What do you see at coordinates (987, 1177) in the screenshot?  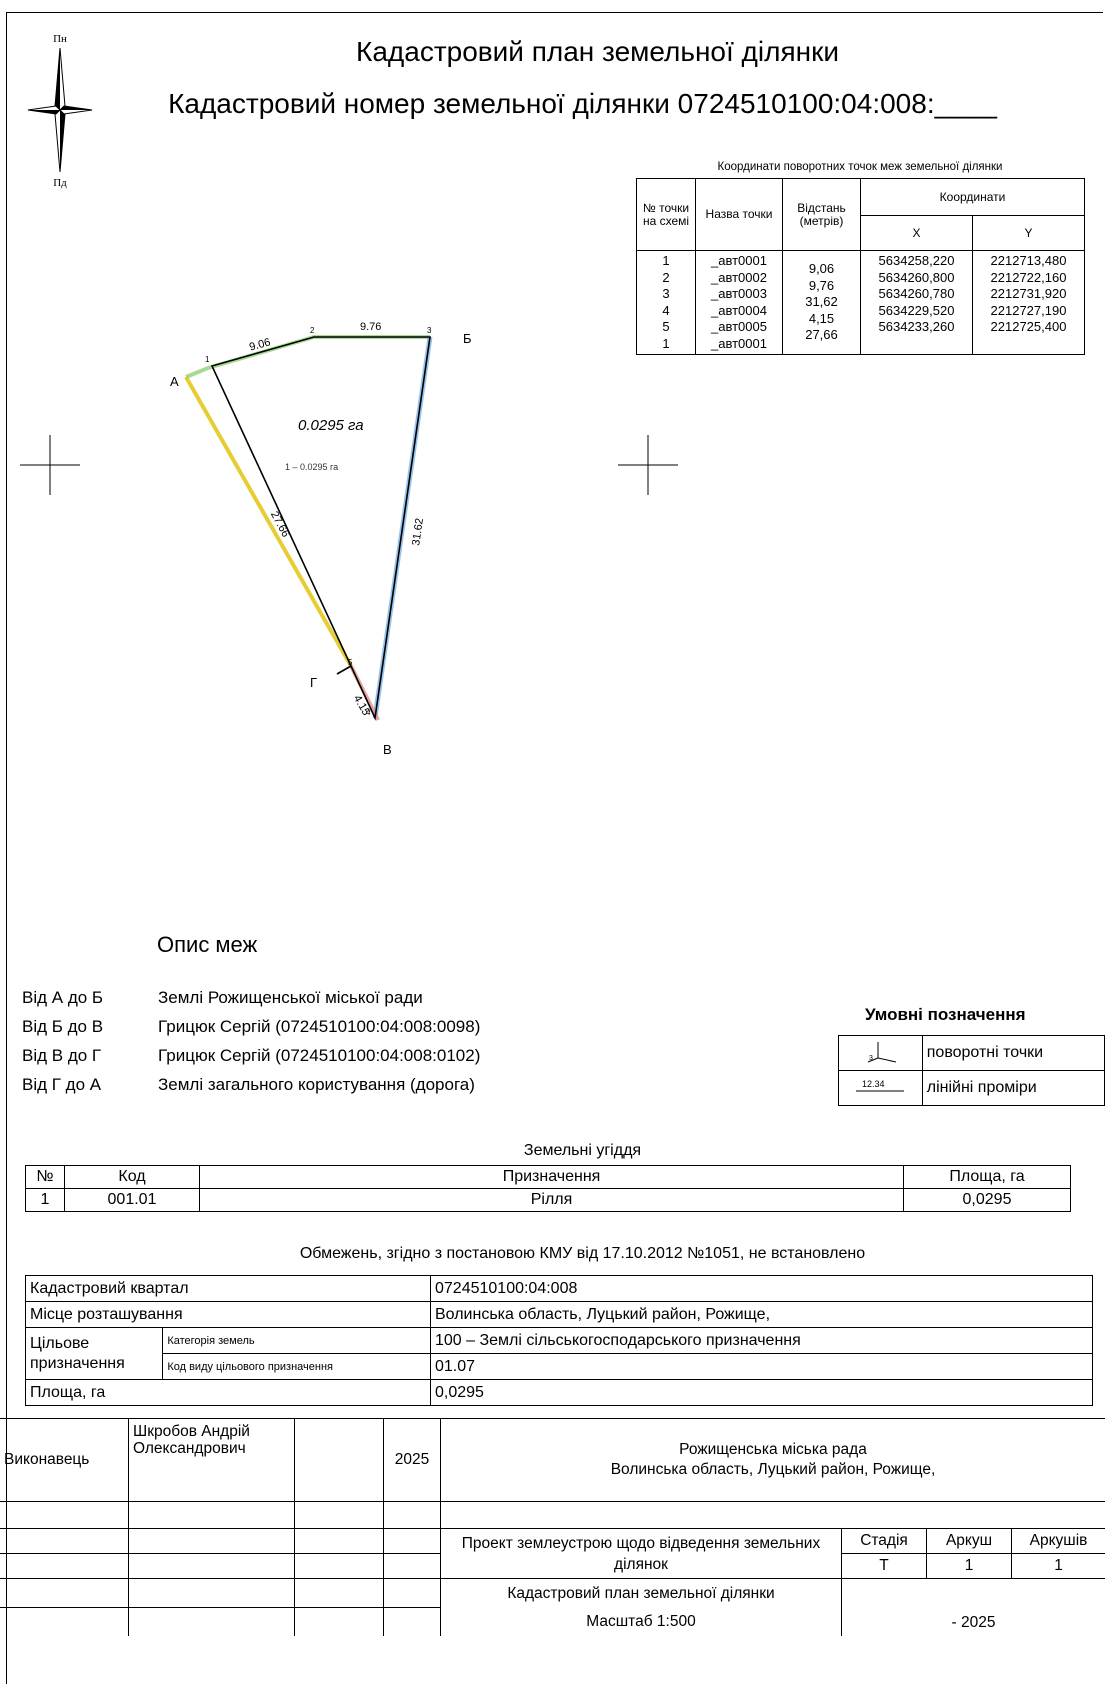 I see `land-header-area: Площа, га` at bounding box center [987, 1177].